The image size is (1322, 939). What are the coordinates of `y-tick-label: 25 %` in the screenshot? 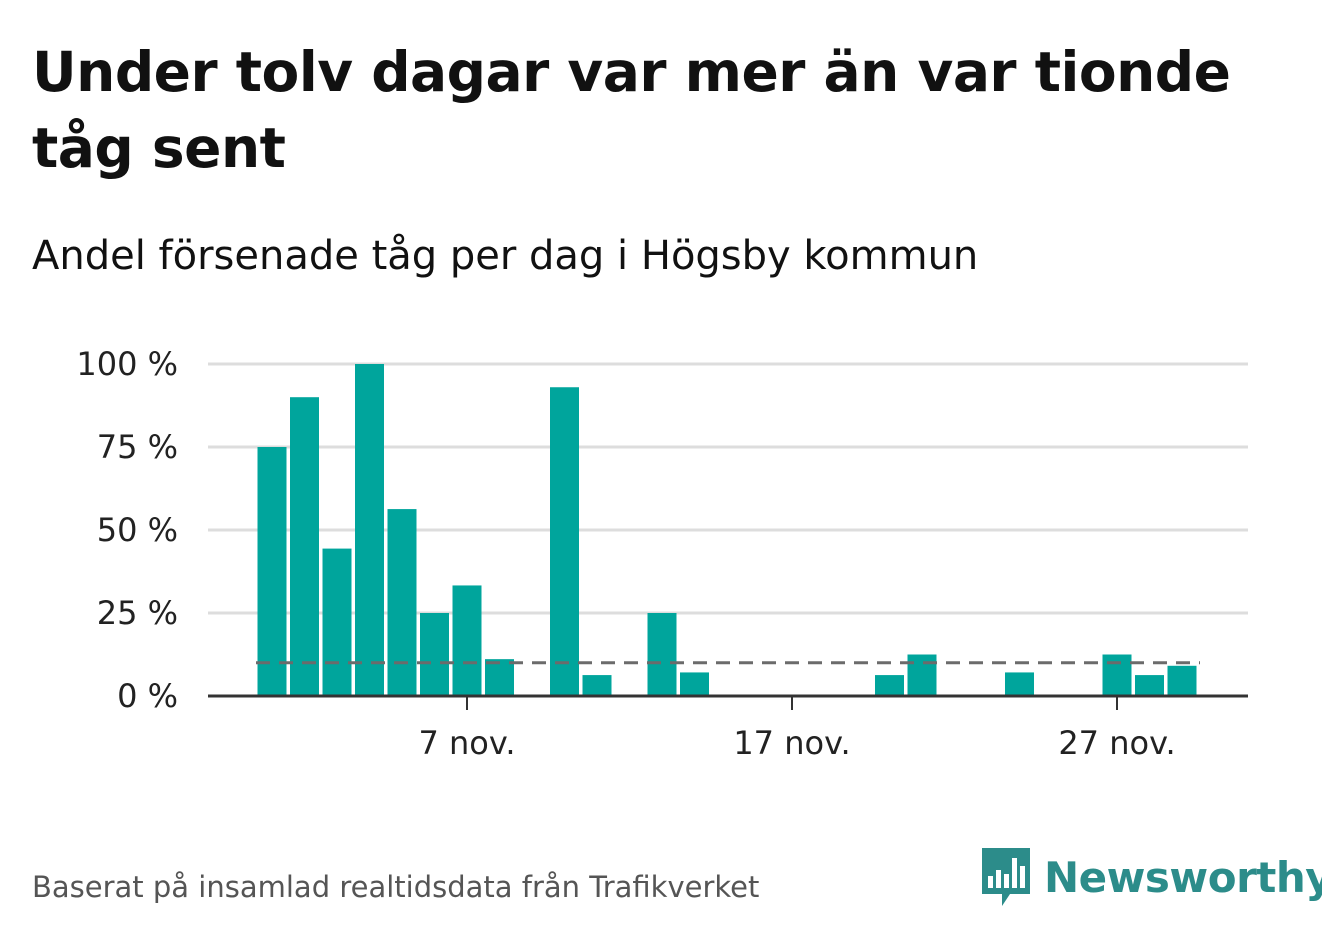 It's located at (137, 613).